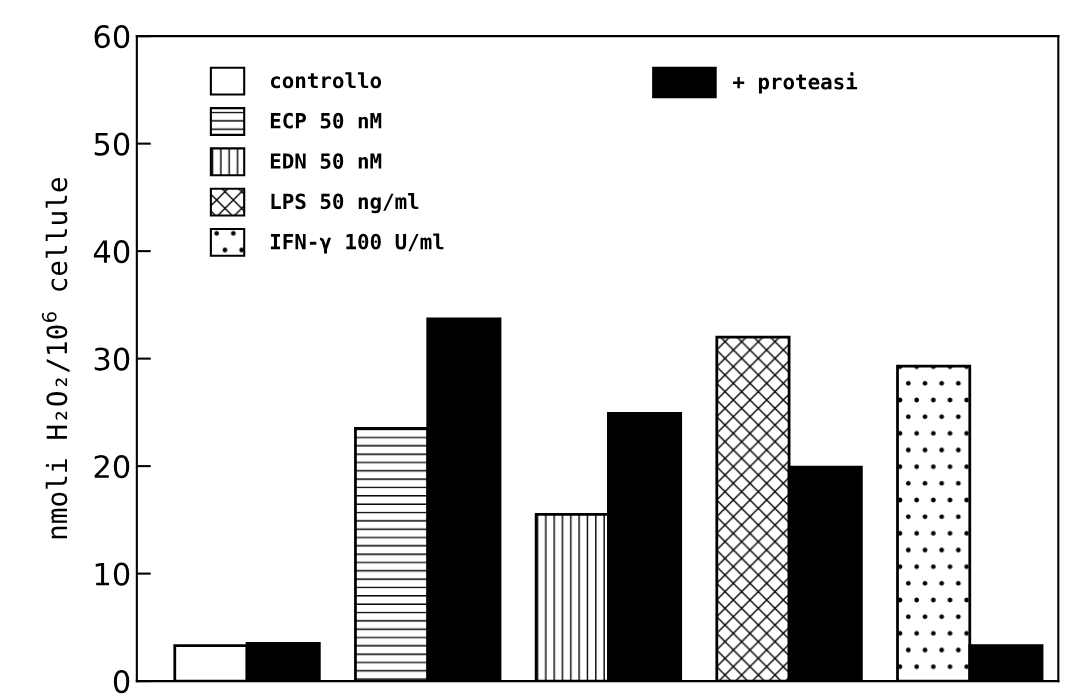 The image size is (1069, 695). I want to click on legend-label: controllo, so click(326, 80).